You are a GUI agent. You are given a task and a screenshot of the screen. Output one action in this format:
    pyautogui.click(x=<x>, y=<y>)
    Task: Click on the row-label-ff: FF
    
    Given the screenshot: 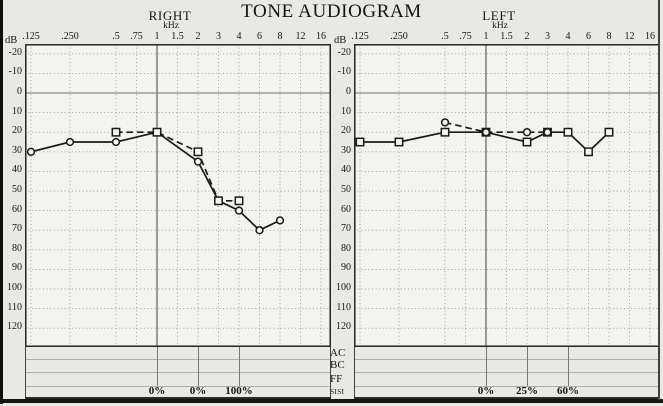 What is the action you would take?
    pyautogui.click(x=336, y=378)
    